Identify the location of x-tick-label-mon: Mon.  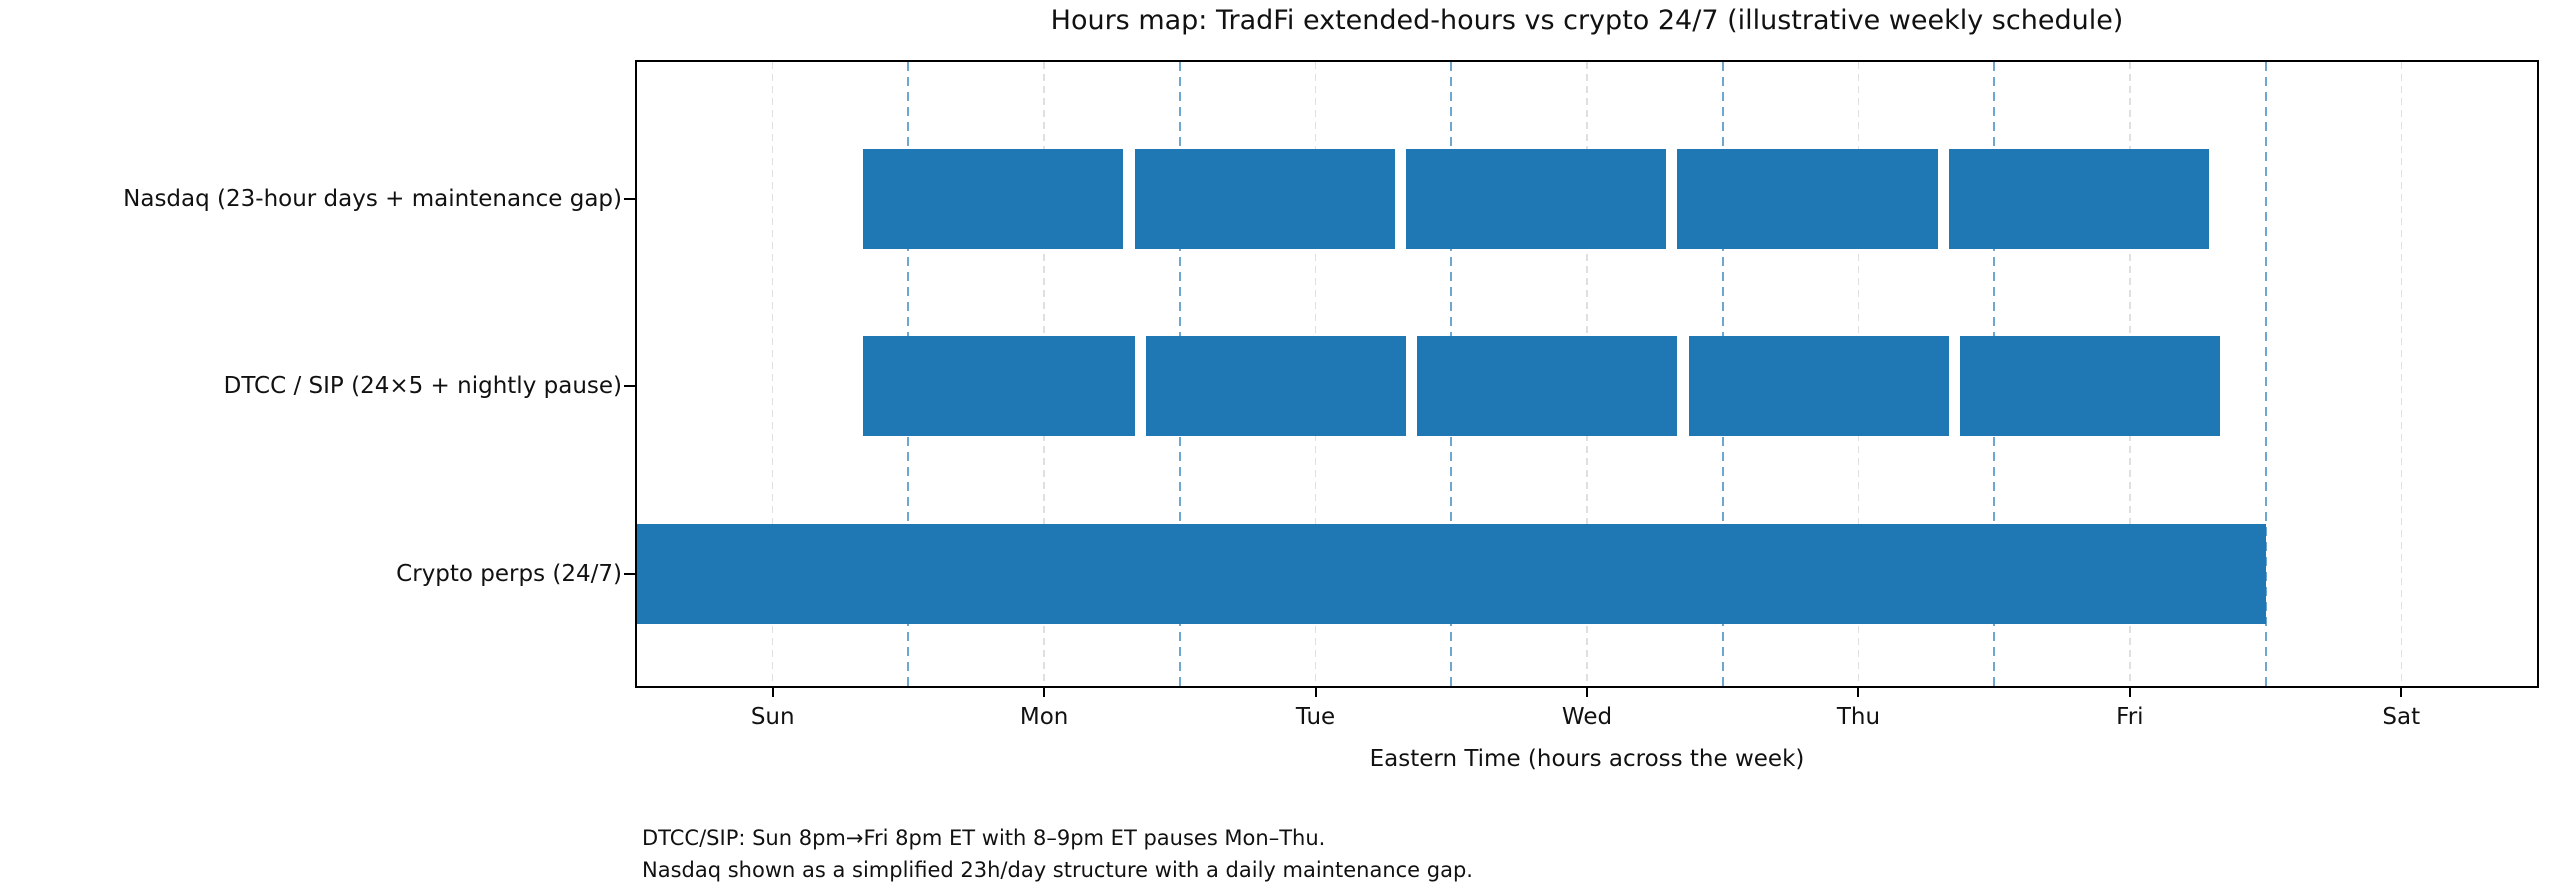
(1044, 717).